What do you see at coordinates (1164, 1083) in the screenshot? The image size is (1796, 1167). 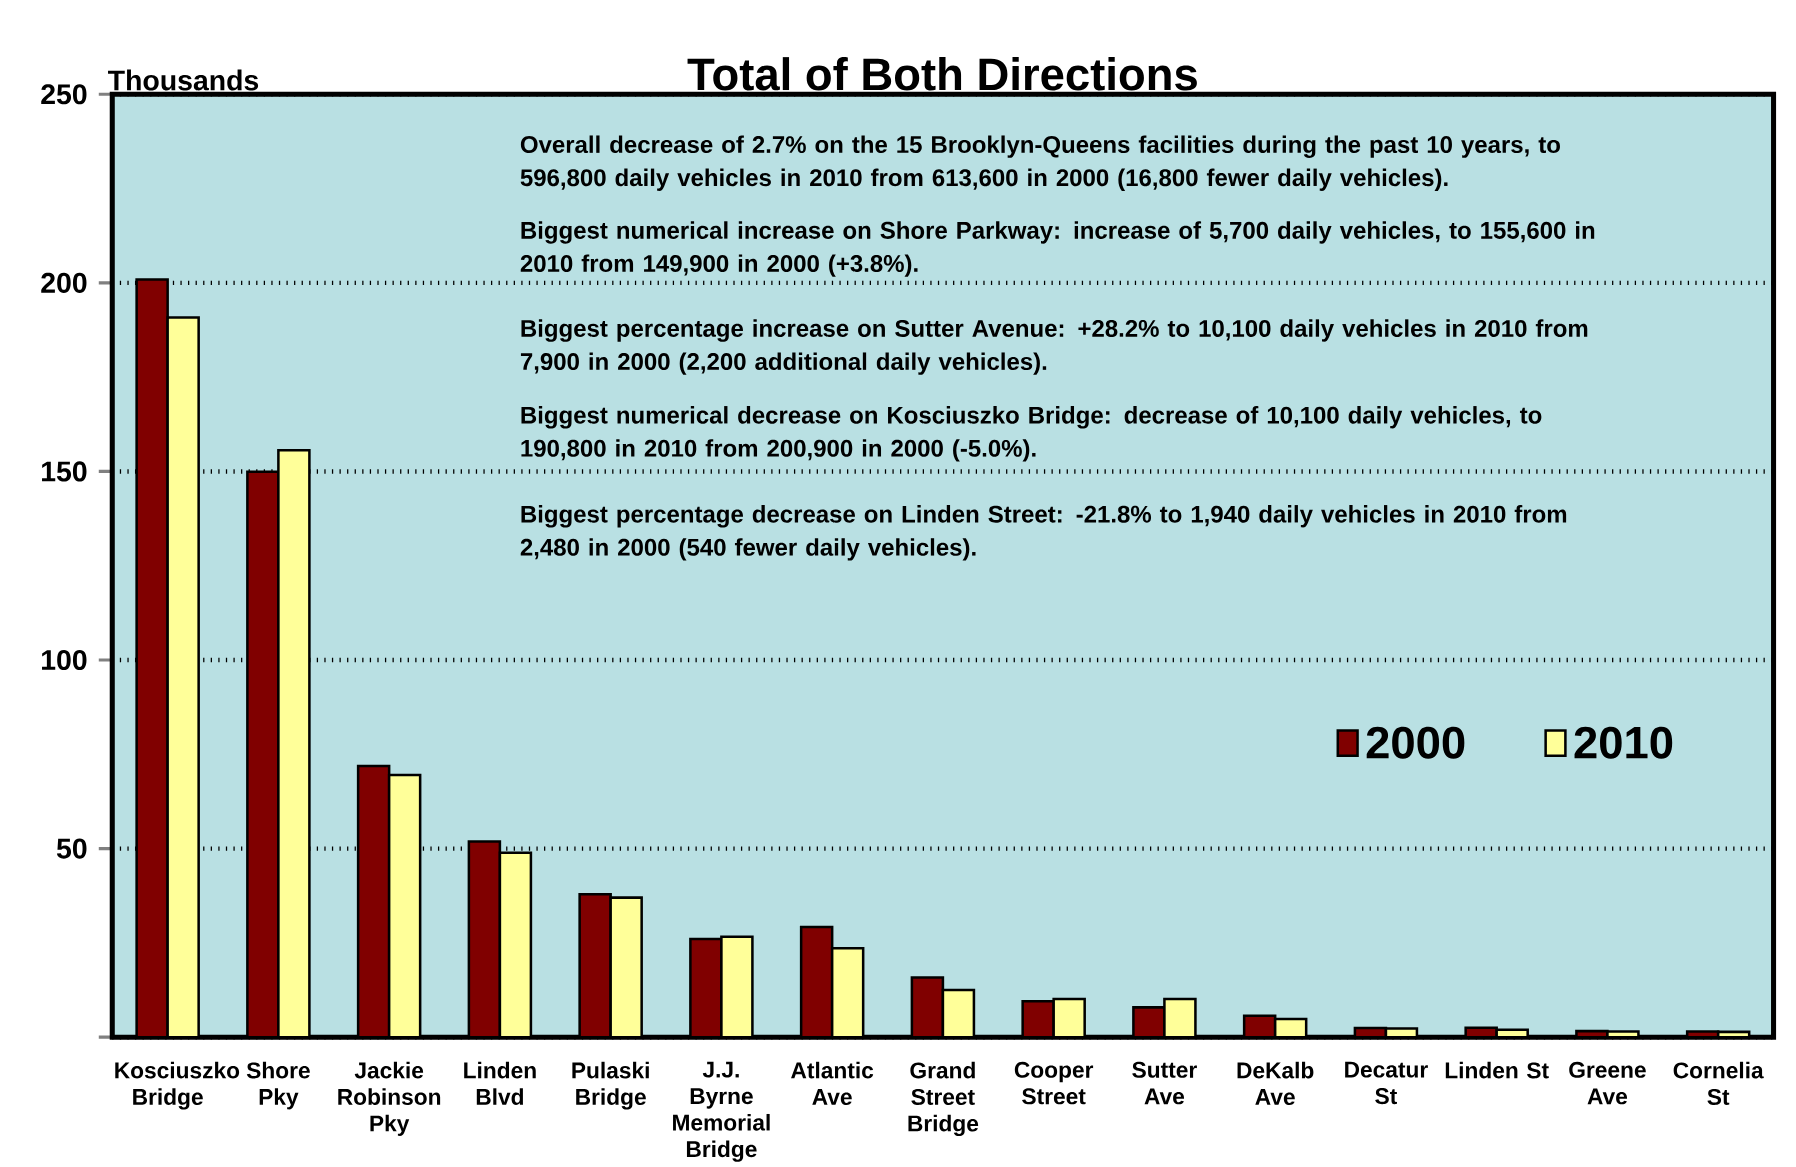 I see `x-tick-label: Sutter Ave` at bounding box center [1164, 1083].